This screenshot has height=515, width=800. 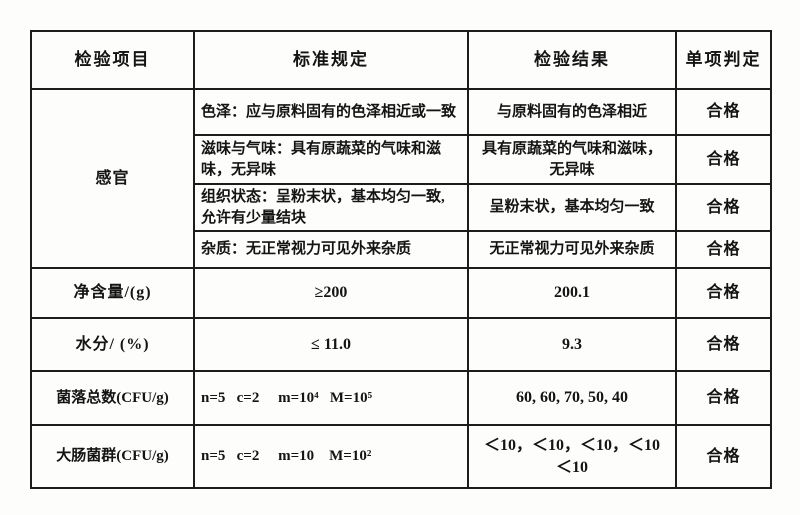 I want to click on item-label-cell: 水分/ (%), so click(x=112, y=344).